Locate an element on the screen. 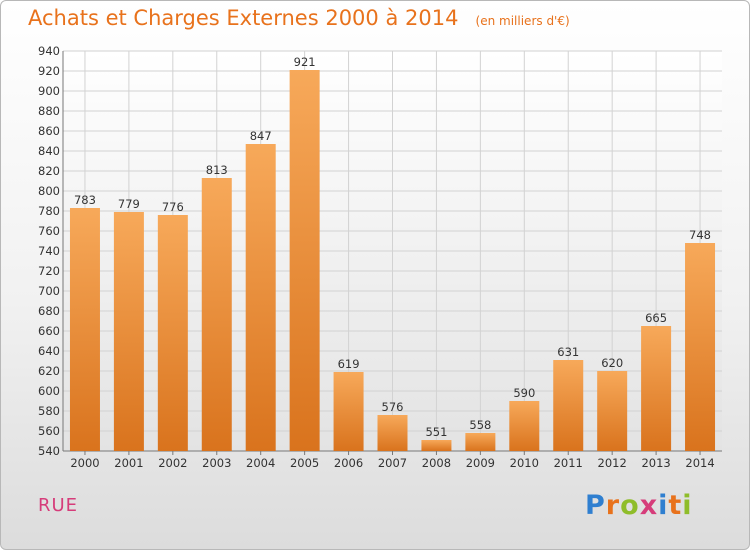 This screenshot has height=550, width=750. y-tick-label: 540 is located at coordinates (49, 451).